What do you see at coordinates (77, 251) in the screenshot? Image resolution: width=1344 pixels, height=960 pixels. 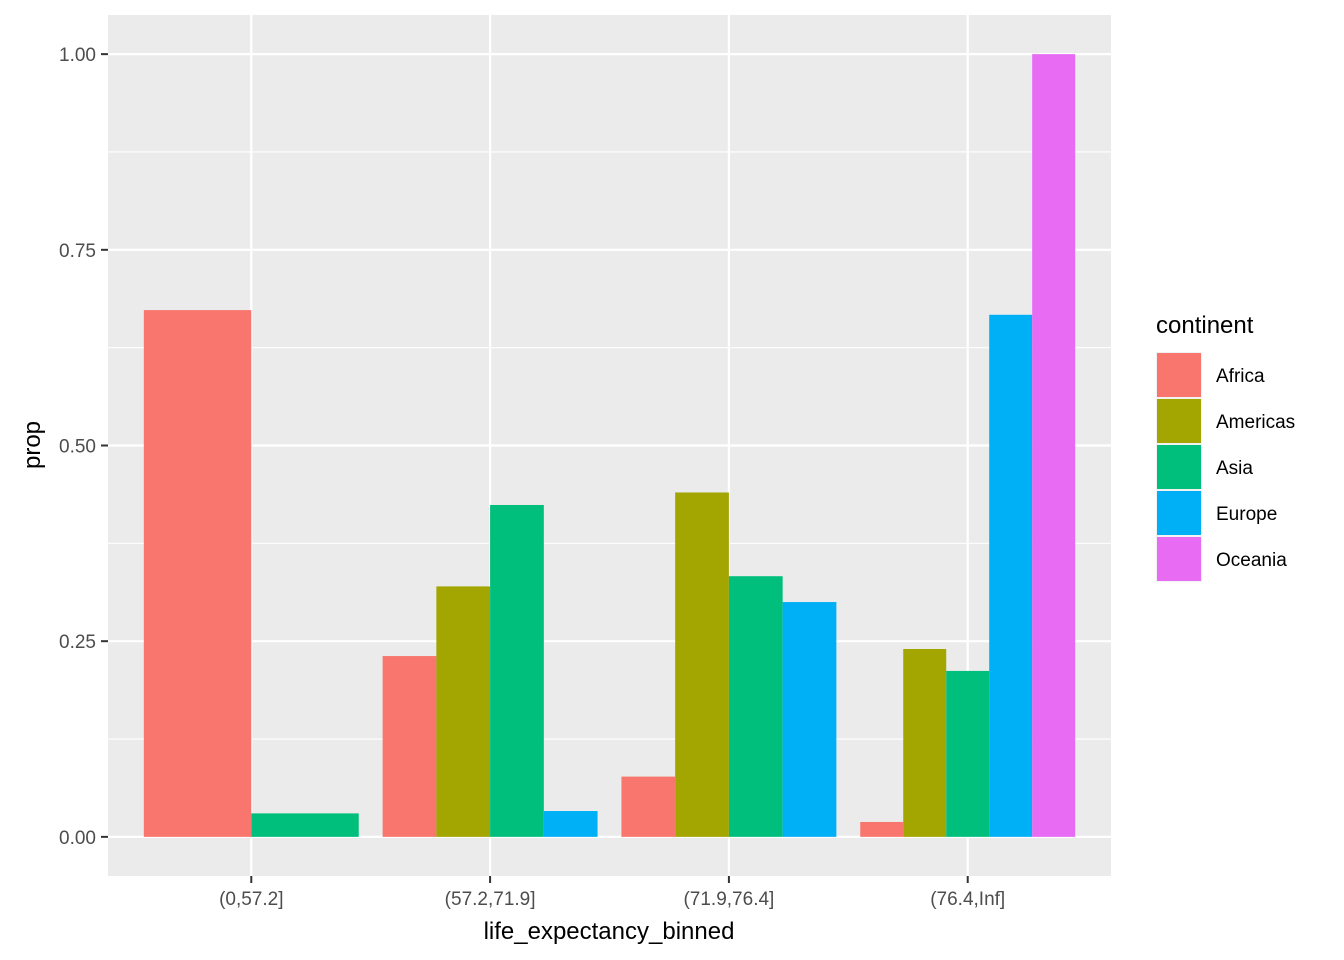 I see `y-tick-label: 0.75` at bounding box center [77, 251].